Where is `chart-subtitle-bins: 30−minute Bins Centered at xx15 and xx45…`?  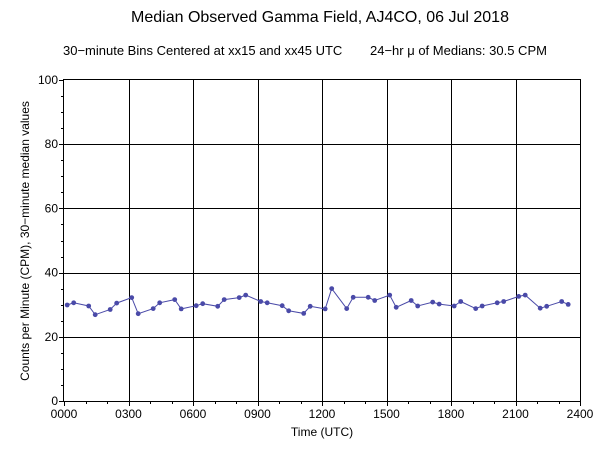 chart-subtitle-bins: 30−minute Bins Centered at xx15 and xx45… is located at coordinates (203, 50).